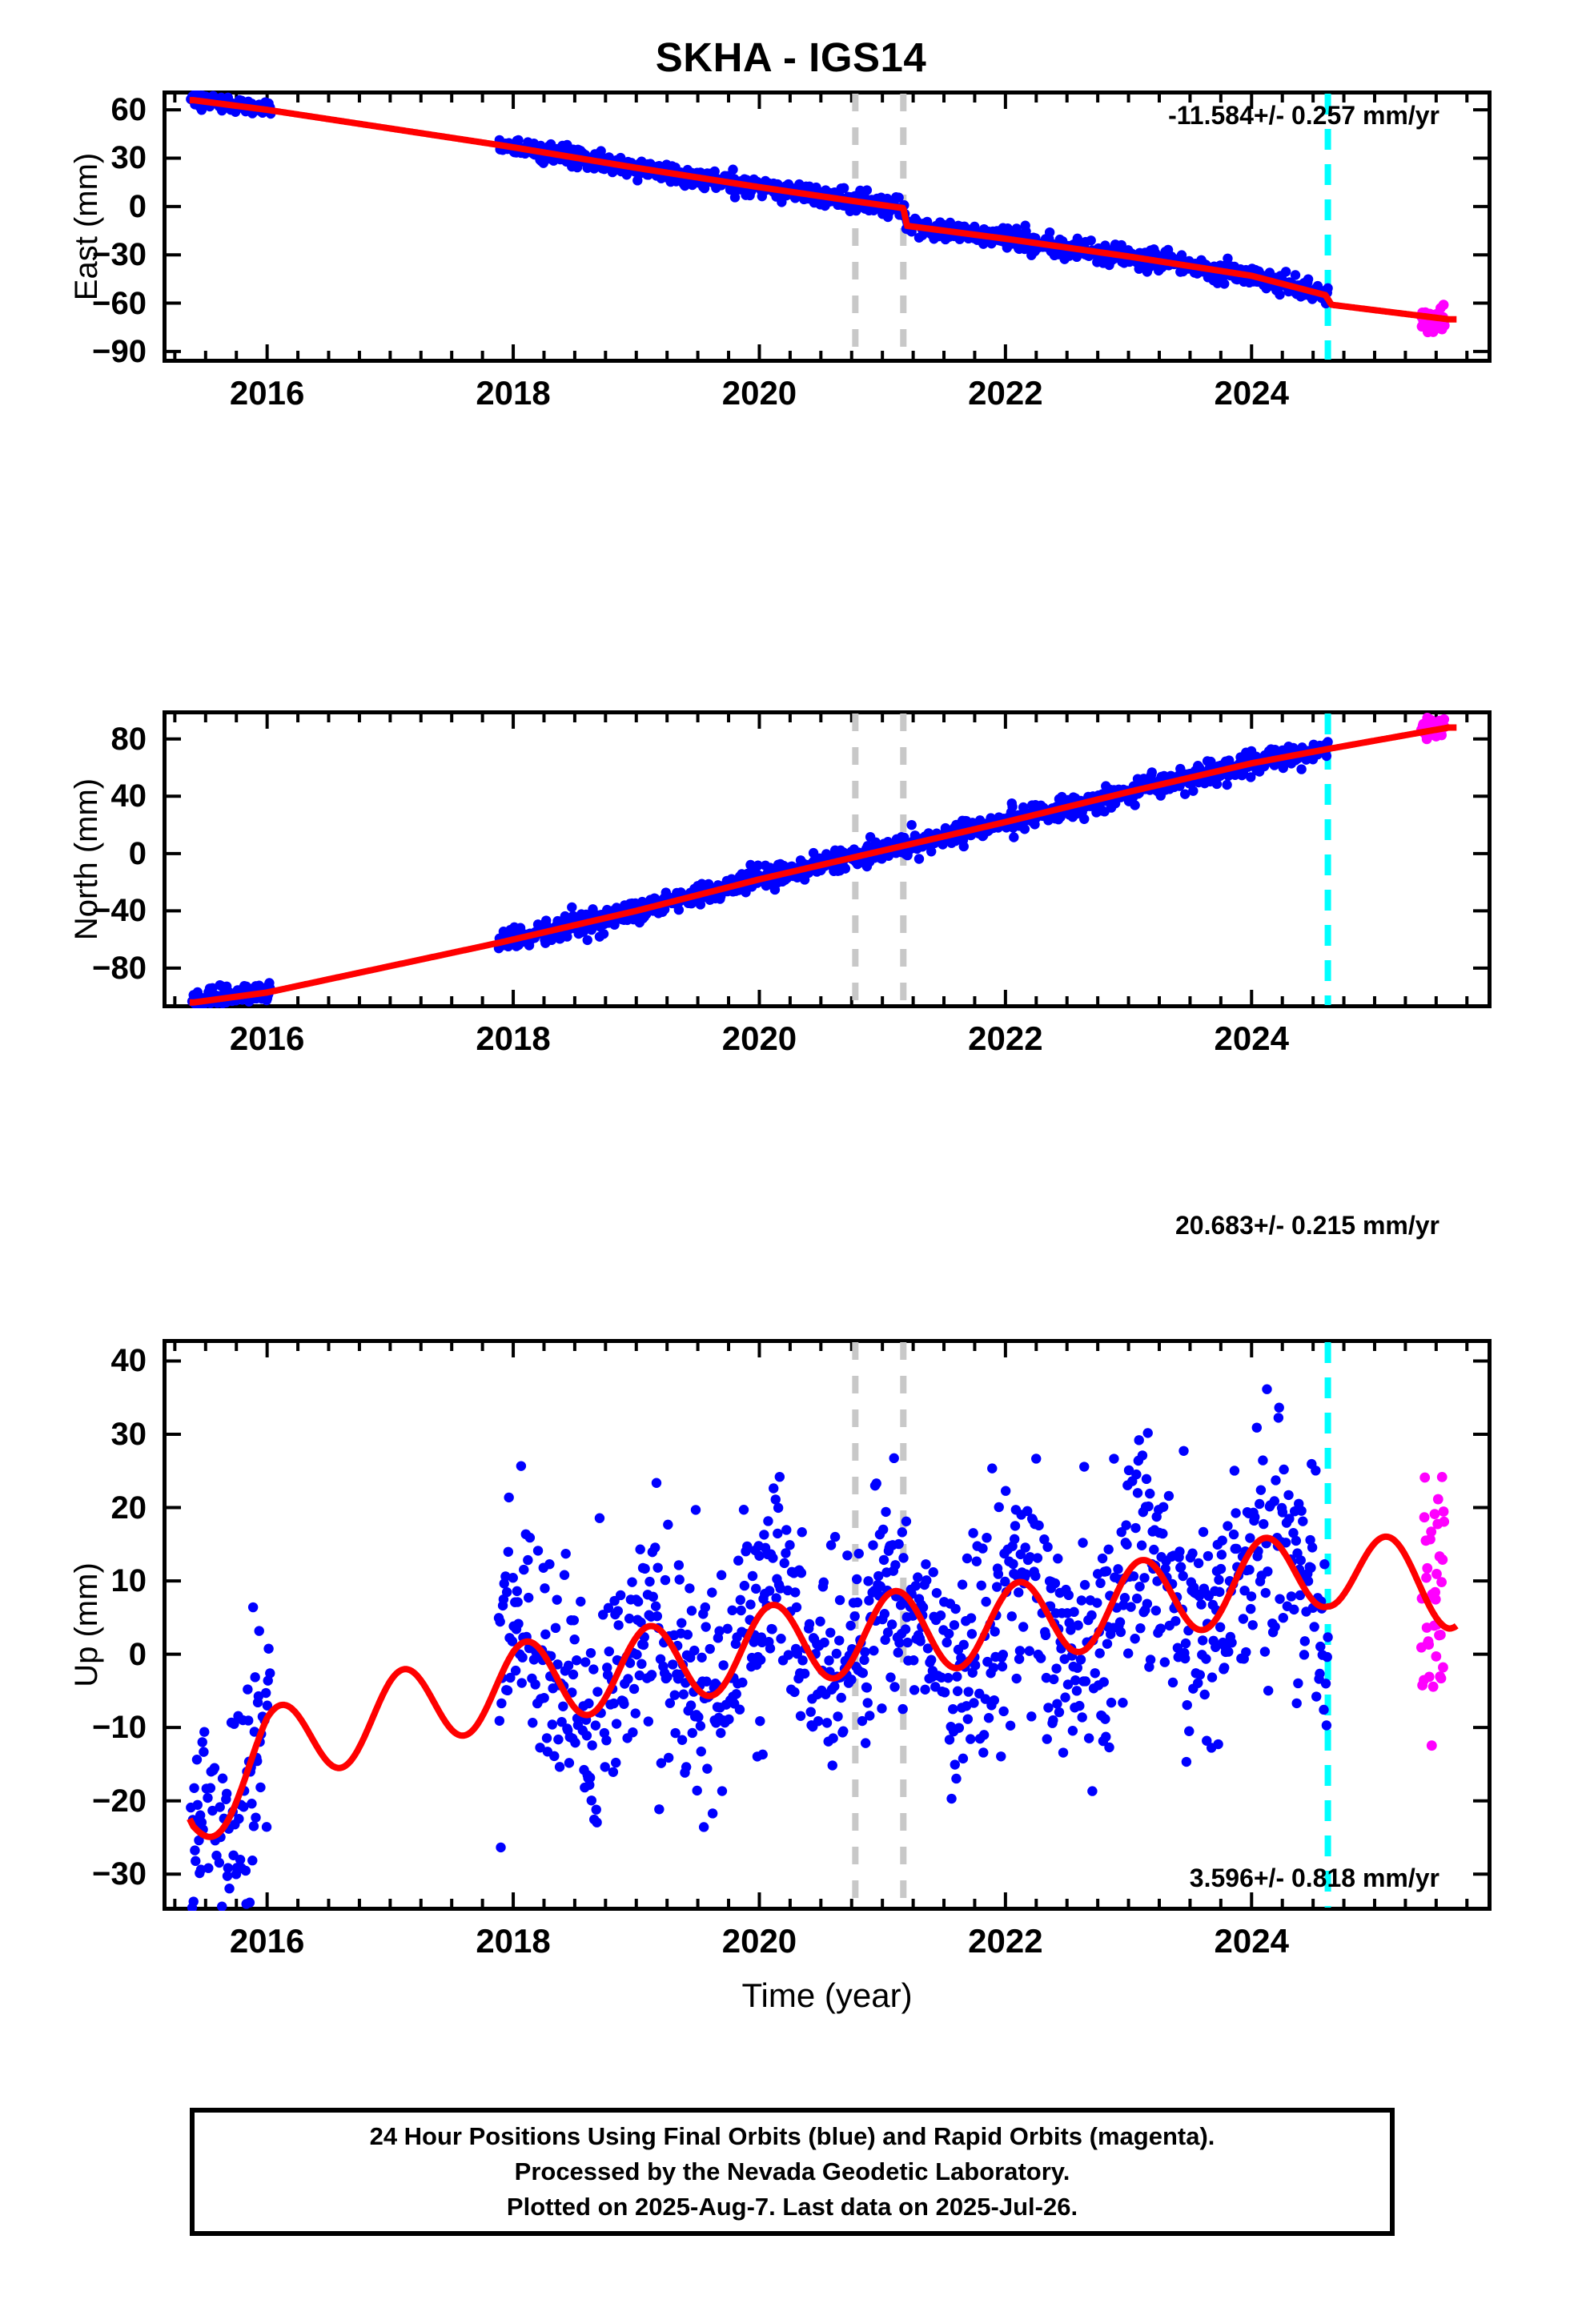 The height and width of the screenshot is (2324, 1582). I want to click on panel-east, so click(827, 226).